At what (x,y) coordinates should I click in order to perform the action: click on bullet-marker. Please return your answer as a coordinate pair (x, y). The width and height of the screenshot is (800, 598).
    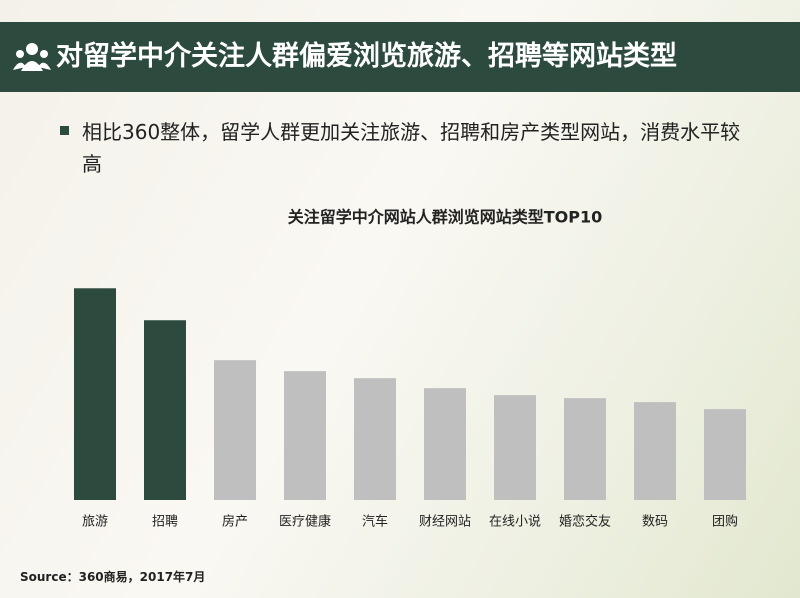
    Looking at the image, I should click on (64, 130).